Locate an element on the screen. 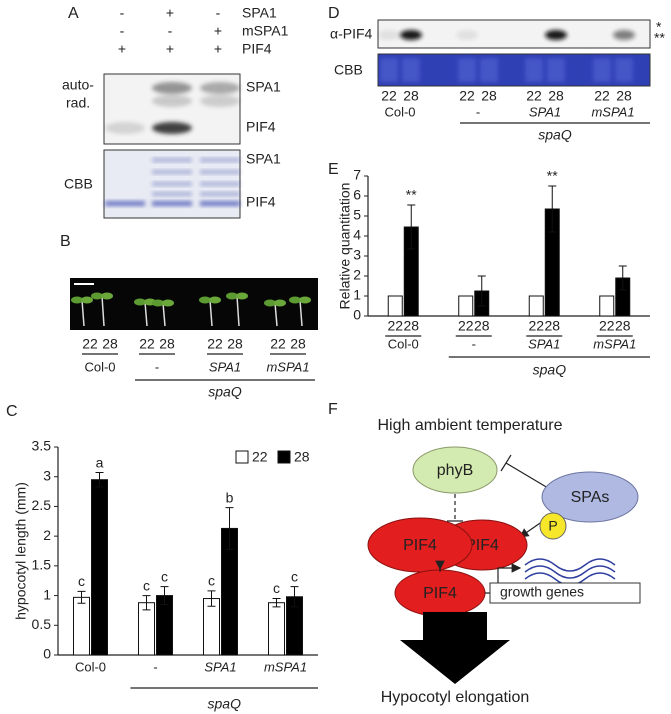 This screenshot has width=671, height=714. row-label: SPA1 is located at coordinates (259, 13).